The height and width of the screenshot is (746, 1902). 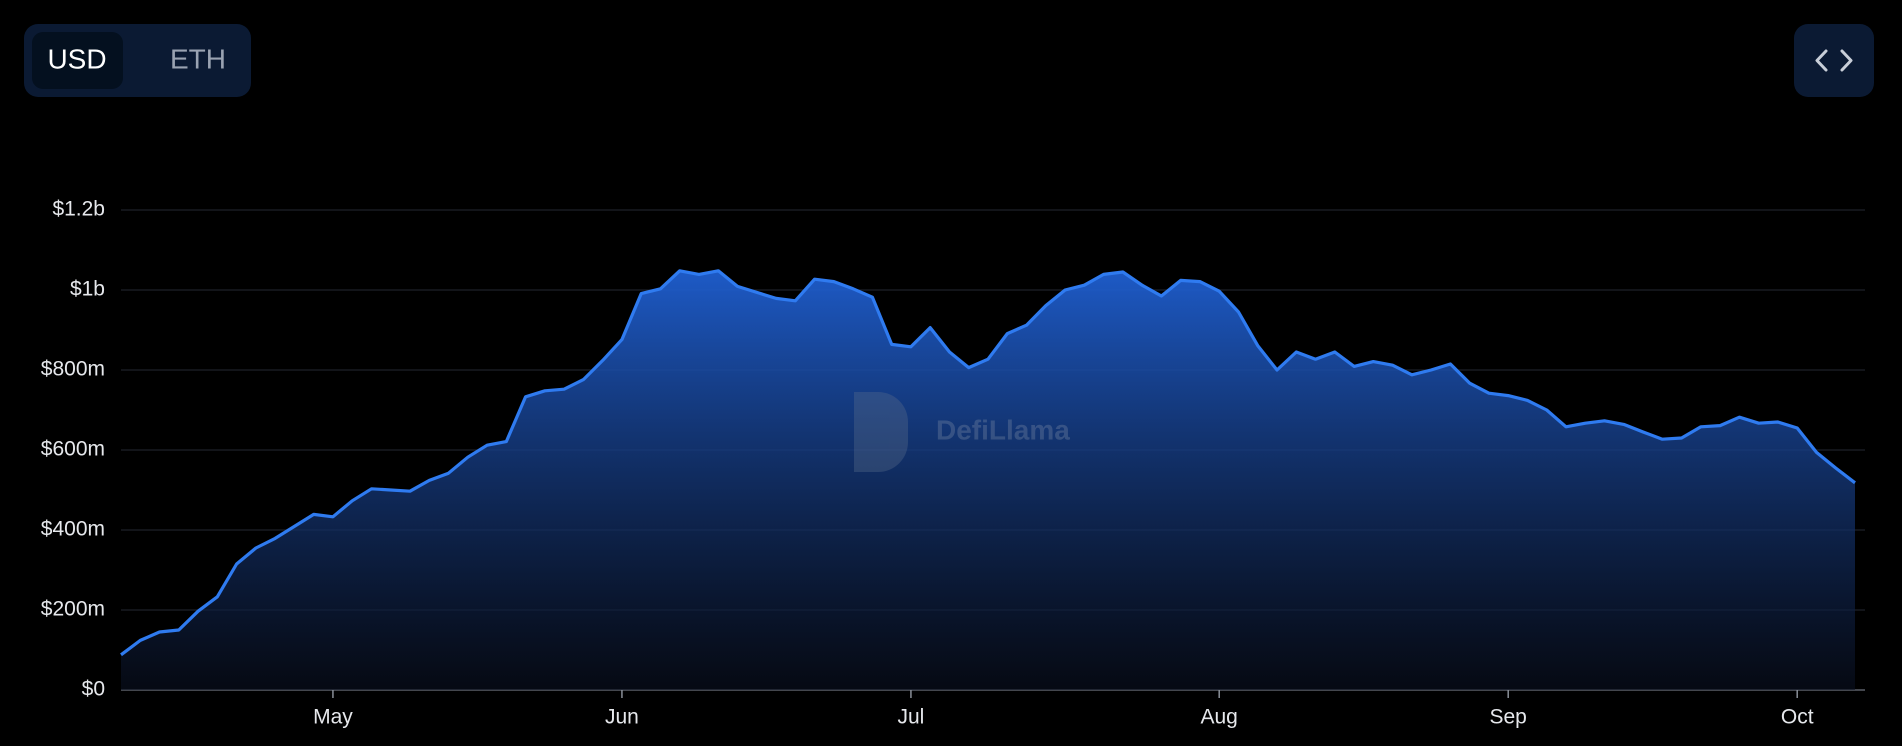 What do you see at coordinates (622, 717) in the screenshot?
I see `x-tick-label: Jun` at bounding box center [622, 717].